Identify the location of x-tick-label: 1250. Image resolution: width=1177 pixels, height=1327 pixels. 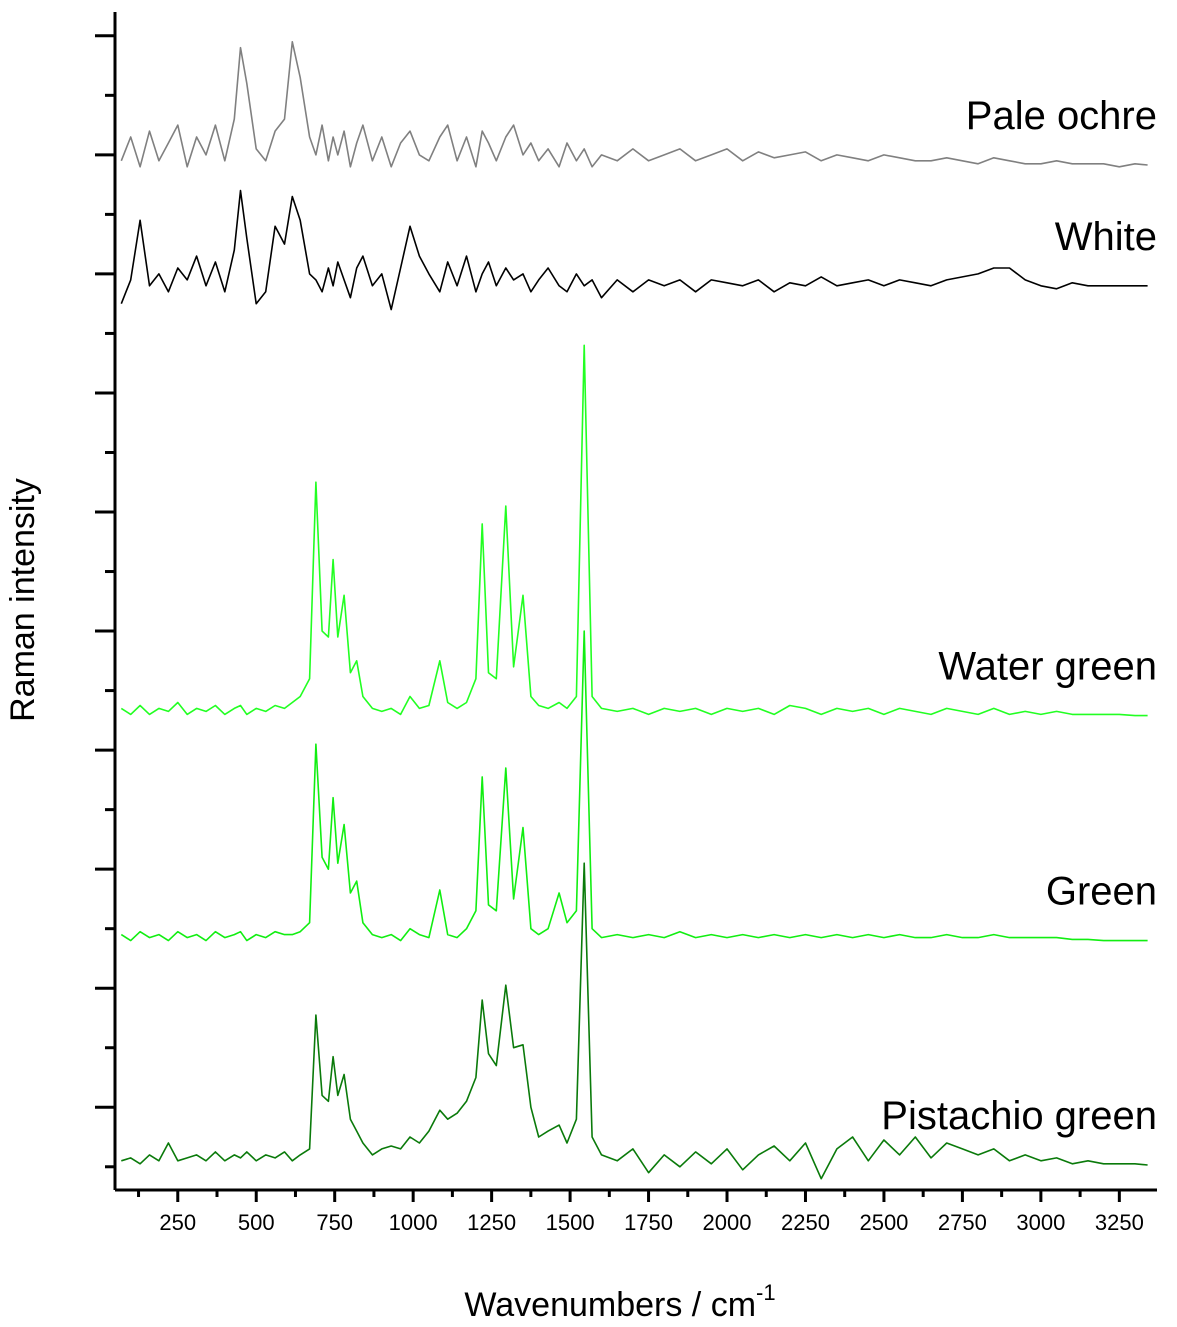
(491, 1222).